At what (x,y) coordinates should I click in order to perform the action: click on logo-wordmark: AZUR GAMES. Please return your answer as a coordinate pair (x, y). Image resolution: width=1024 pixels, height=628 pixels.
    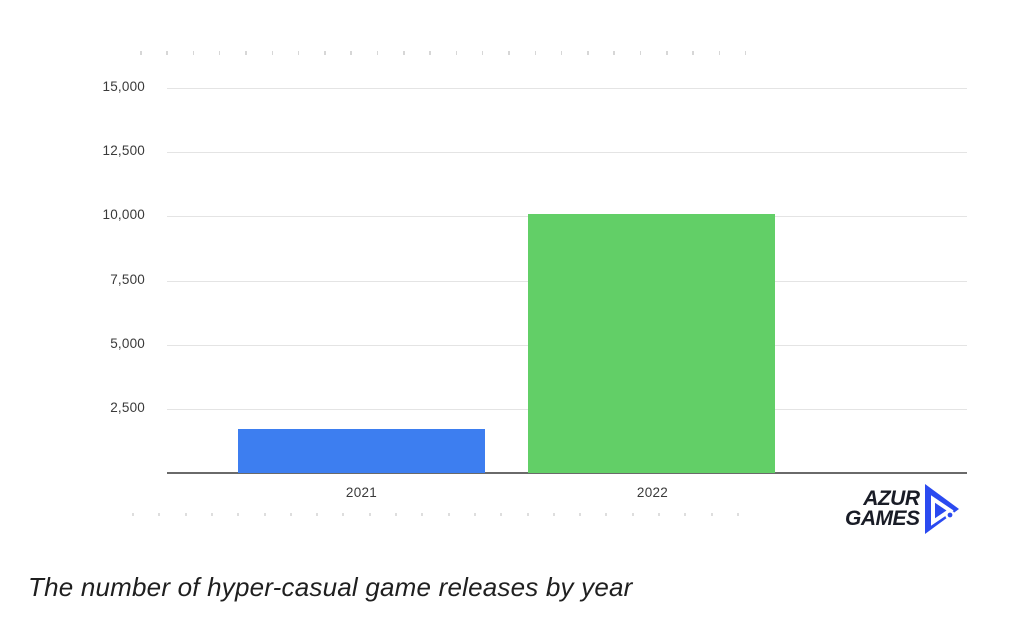
    Looking at the image, I should click on (882, 508).